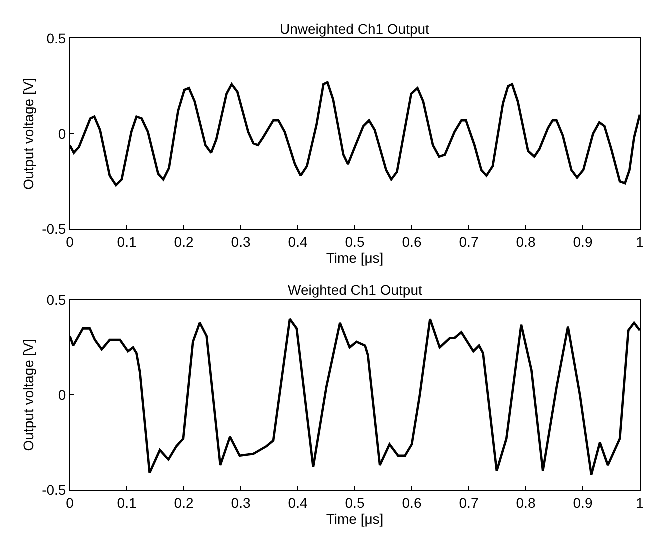  I want to click on chart-title: Unweighted Ch1 Output, so click(355, 29).